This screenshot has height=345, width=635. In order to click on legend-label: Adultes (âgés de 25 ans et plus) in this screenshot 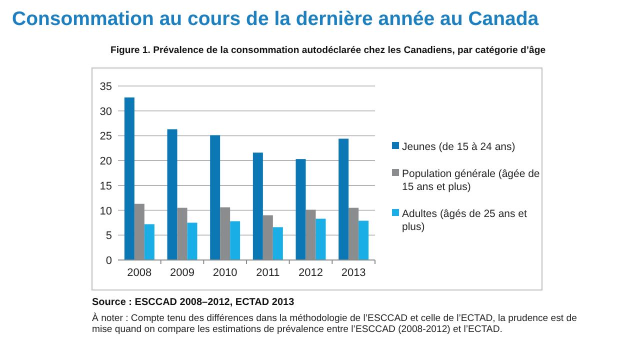, I will do `click(464, 220)`.